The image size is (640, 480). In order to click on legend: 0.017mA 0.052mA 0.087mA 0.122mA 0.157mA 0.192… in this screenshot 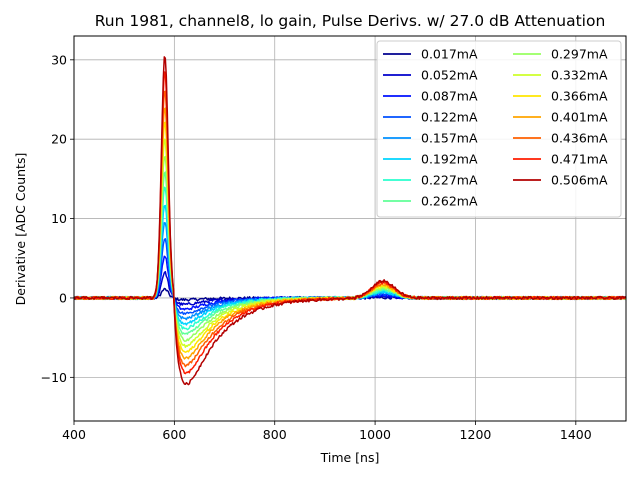, I will do `click(499, 129)`.